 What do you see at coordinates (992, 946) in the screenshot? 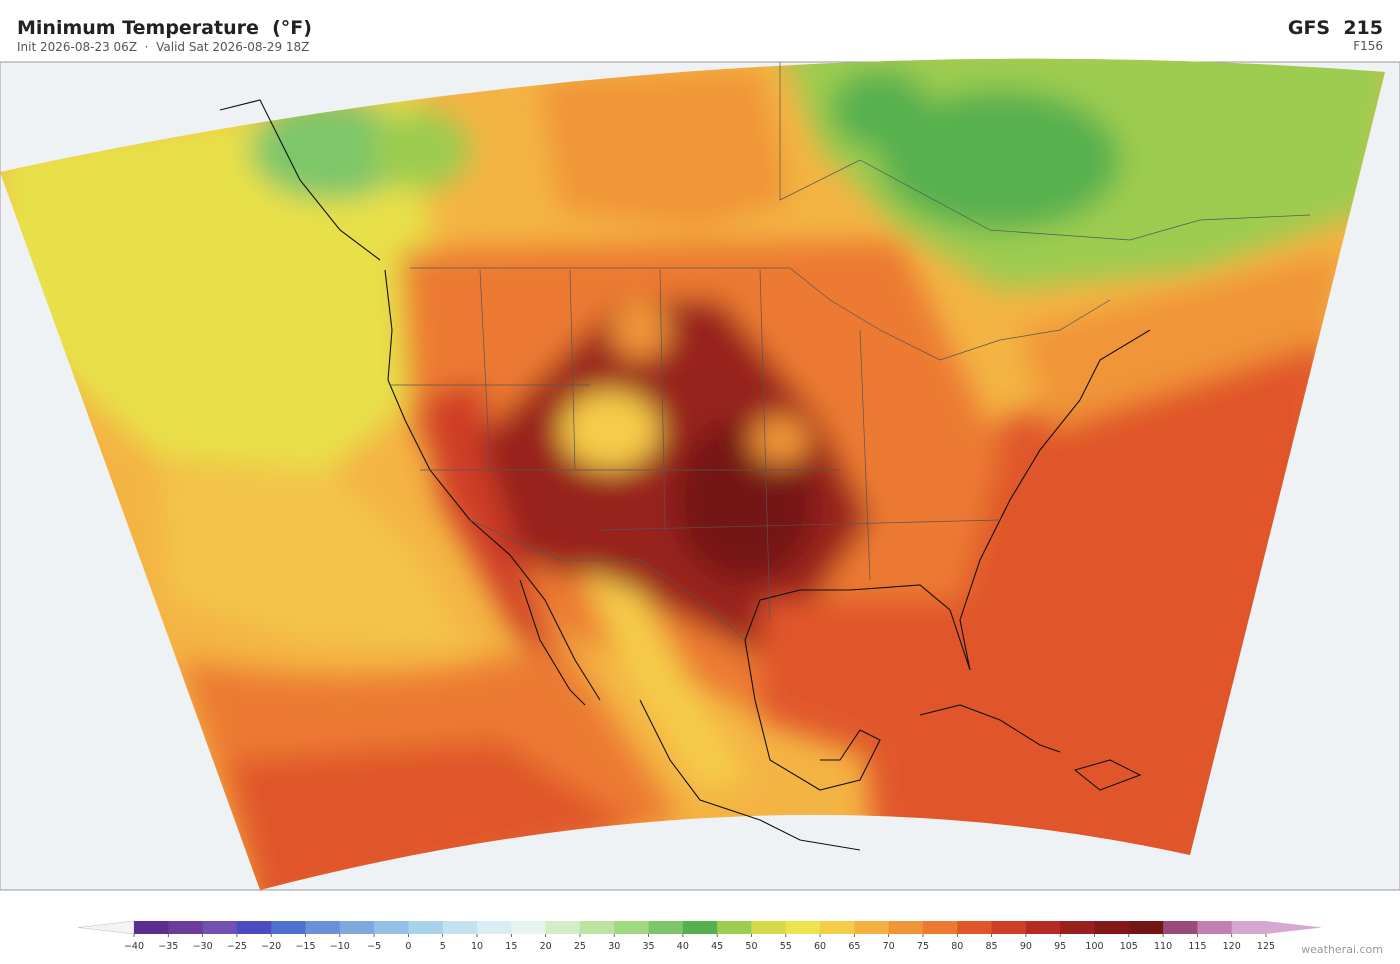
I see `colorbar-tick-label: 85` at bounding box center [992, 946].